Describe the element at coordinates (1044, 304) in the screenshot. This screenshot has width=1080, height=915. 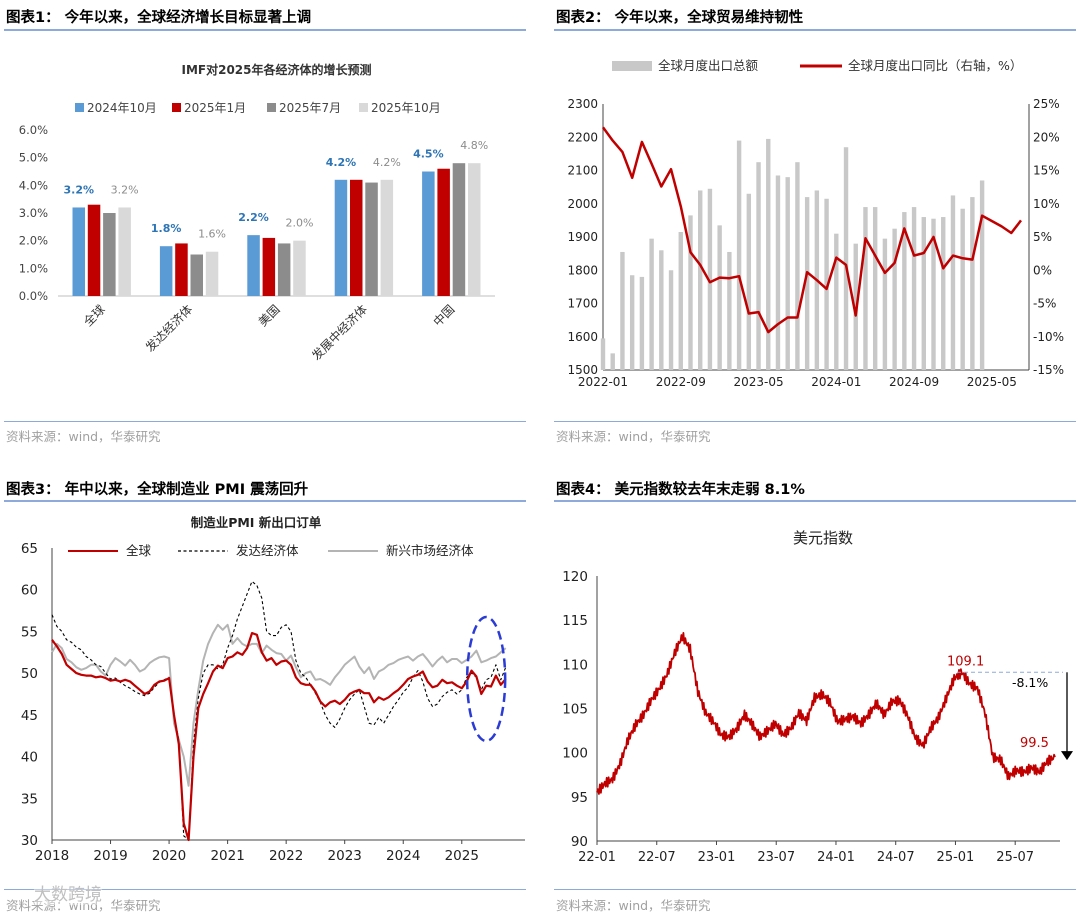
I see `y-right-tick: -5%` at that location.